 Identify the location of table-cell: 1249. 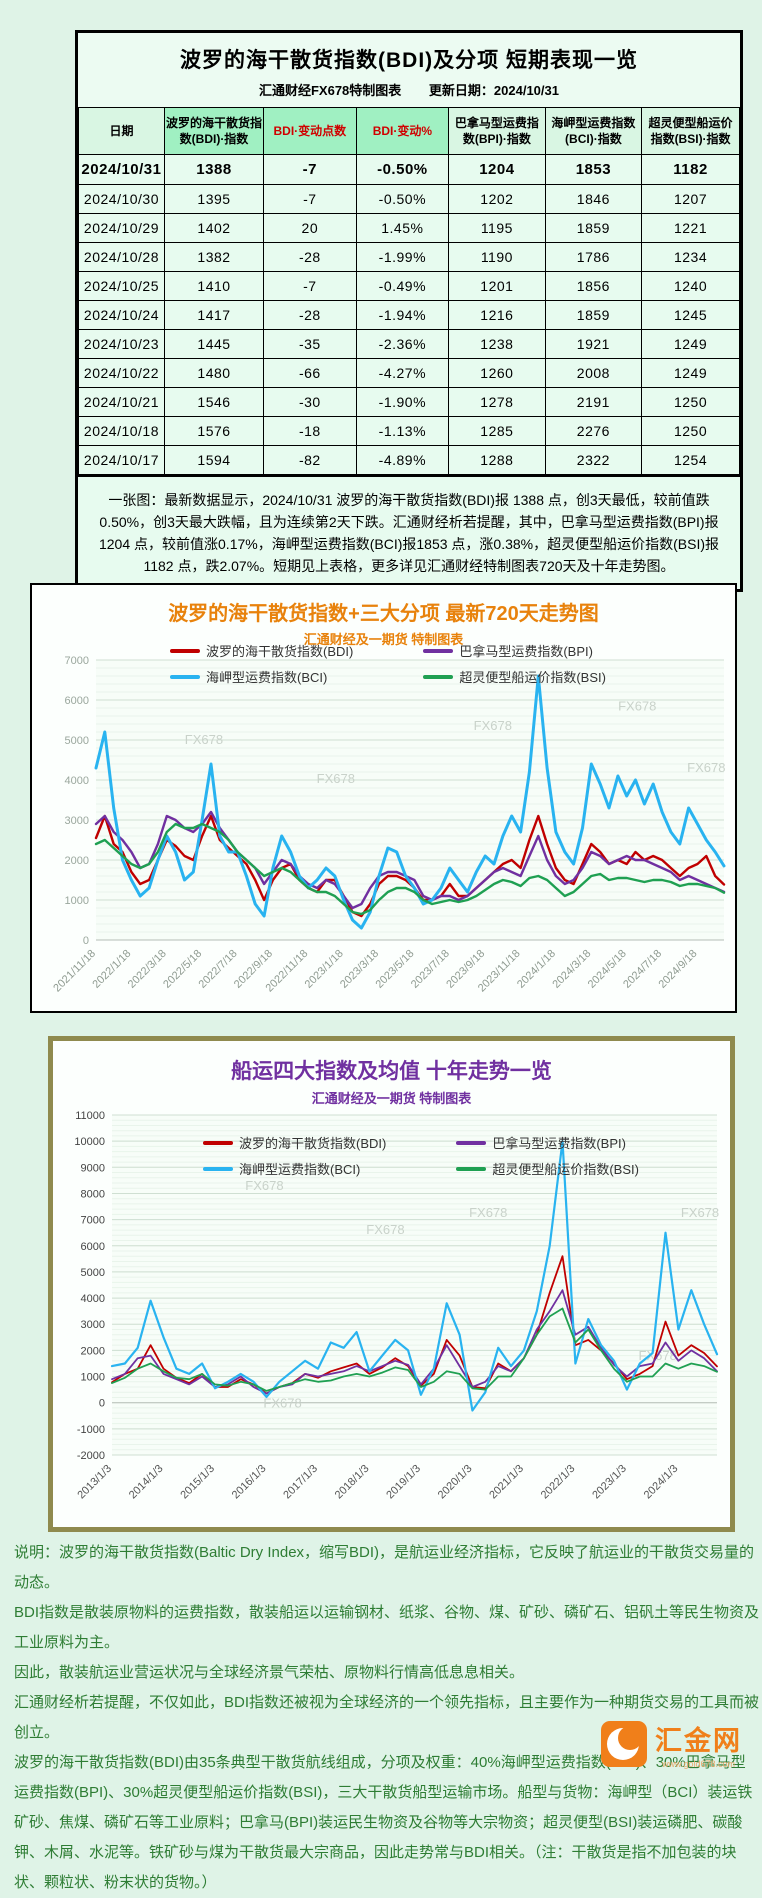
(690, 344).